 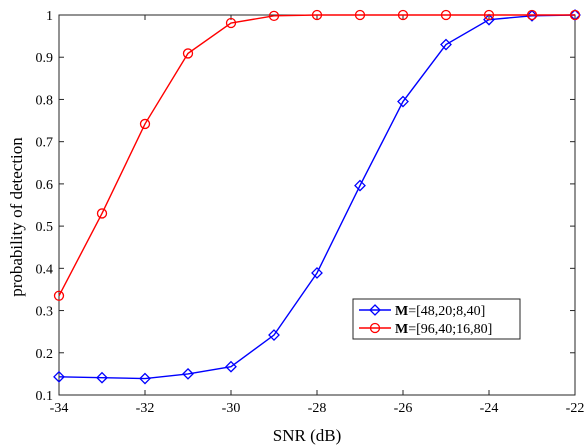 I want to click on x-tick-label: -28, so click(x=317, y=408).